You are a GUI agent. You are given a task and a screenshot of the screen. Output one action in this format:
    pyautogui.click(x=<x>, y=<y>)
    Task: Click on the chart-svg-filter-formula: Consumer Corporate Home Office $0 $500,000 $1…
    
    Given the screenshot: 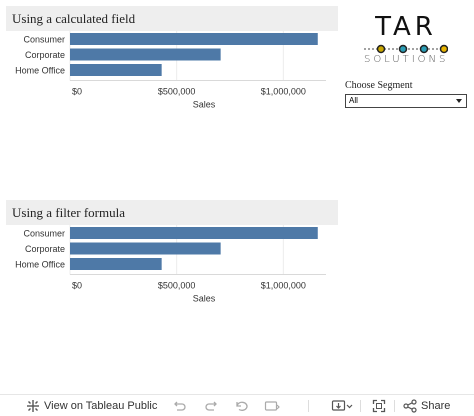 What is the action you would take?
    pyautogui.click(x=170, y=264)
    